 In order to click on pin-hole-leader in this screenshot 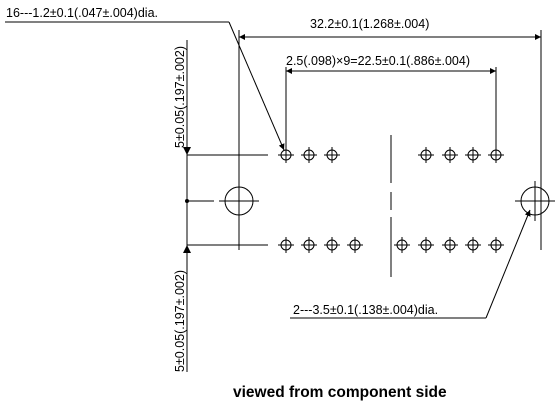, I will do `click(256, 86)`.